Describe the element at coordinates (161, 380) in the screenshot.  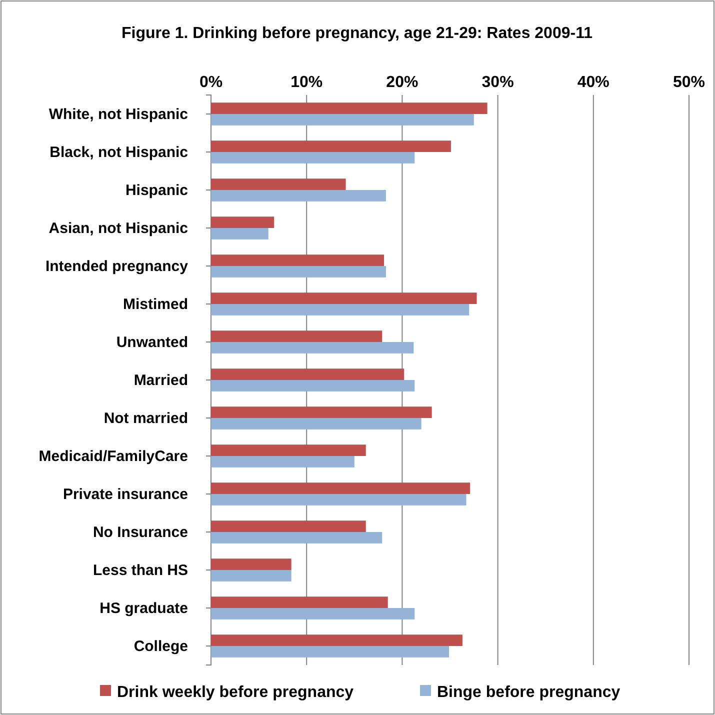
I see `y-tick-label: Married` at that location.